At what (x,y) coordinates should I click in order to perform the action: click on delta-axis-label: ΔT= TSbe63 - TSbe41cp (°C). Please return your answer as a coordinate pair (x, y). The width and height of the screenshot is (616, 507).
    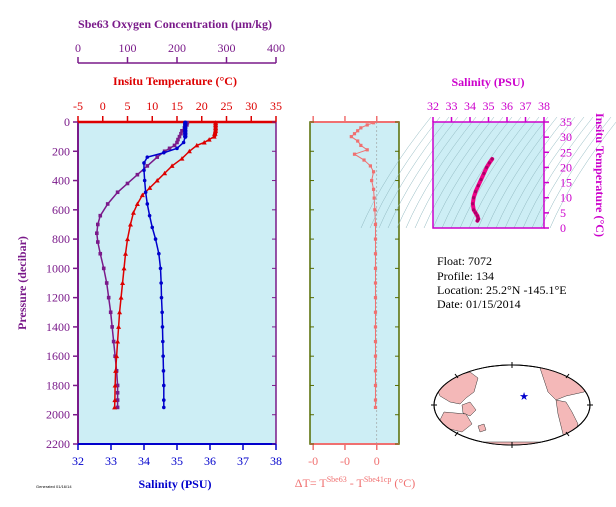
    Looking at the image, I should click on (355, 482).